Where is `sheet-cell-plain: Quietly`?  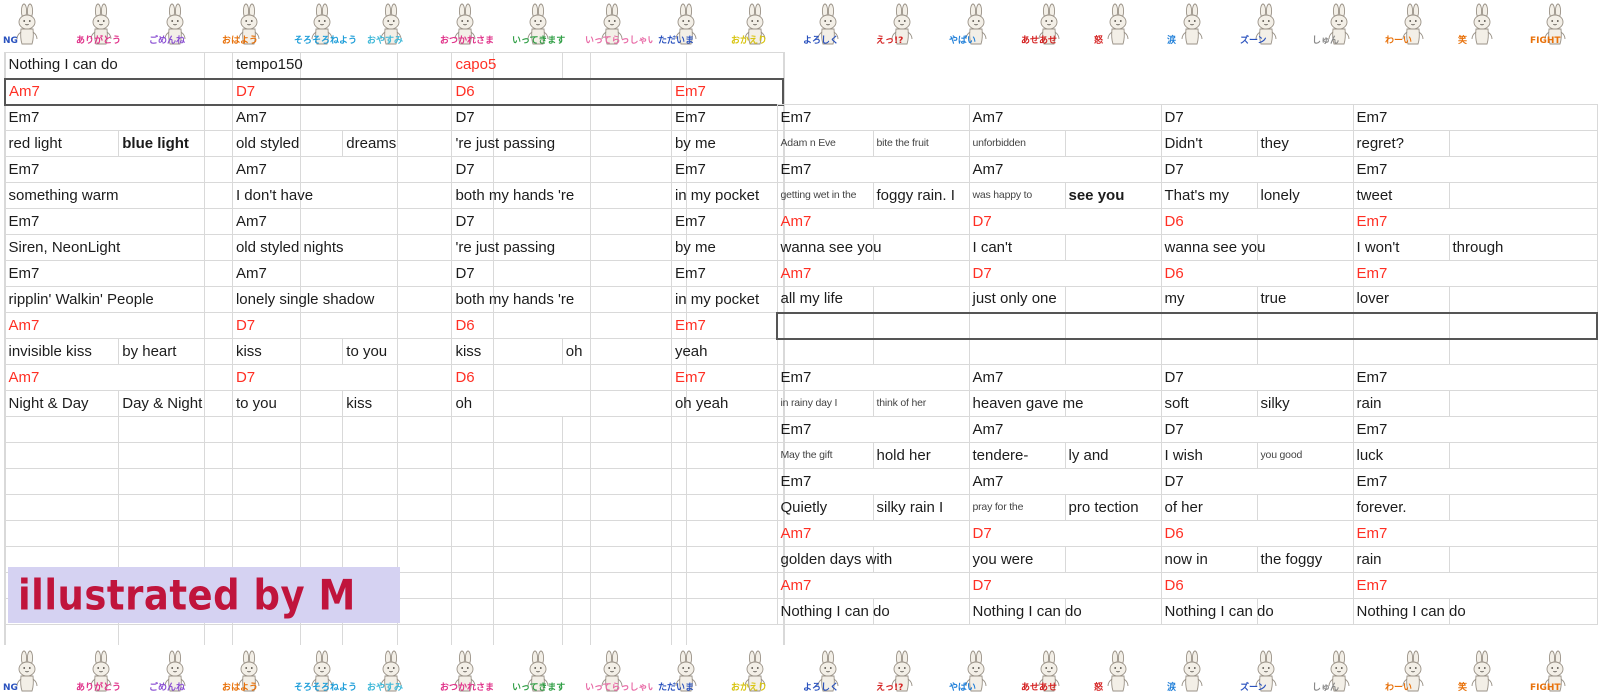 sheet-cell-plain: Quietly is located at coordinates (825, 507).